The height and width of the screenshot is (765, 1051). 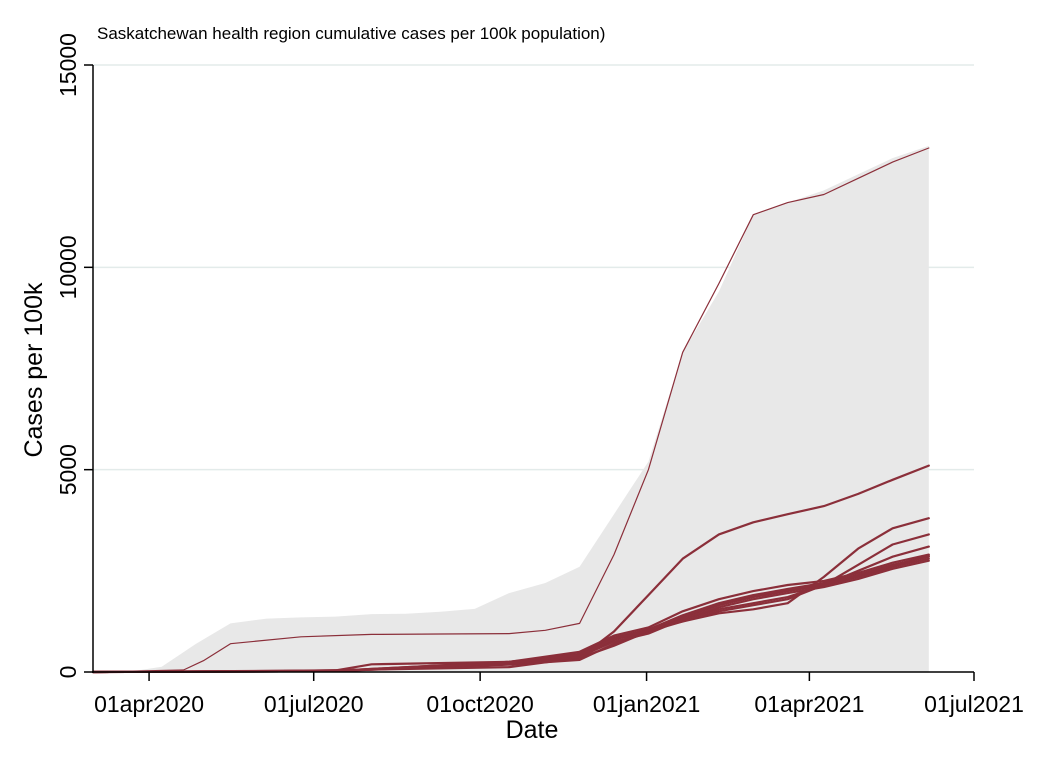 What do you see at coordinates (68, 65) in the screenshot?
I see `y-tick-label-3: 15000` at bounding box center [68, 65].